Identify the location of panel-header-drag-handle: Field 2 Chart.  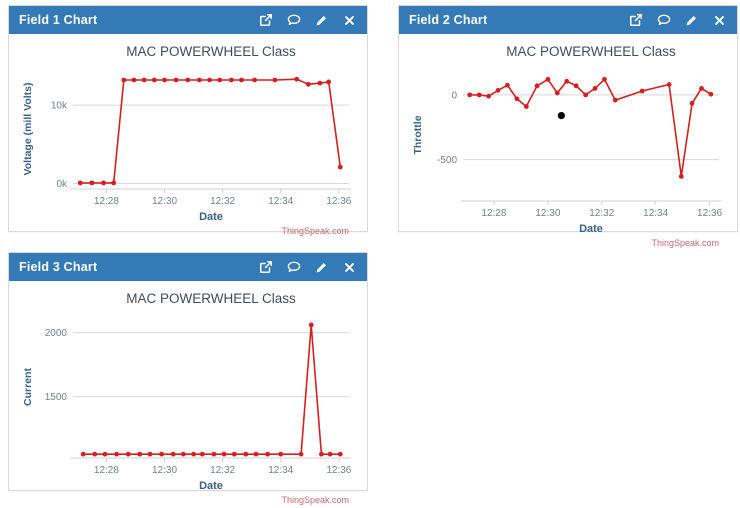
(568, 20).